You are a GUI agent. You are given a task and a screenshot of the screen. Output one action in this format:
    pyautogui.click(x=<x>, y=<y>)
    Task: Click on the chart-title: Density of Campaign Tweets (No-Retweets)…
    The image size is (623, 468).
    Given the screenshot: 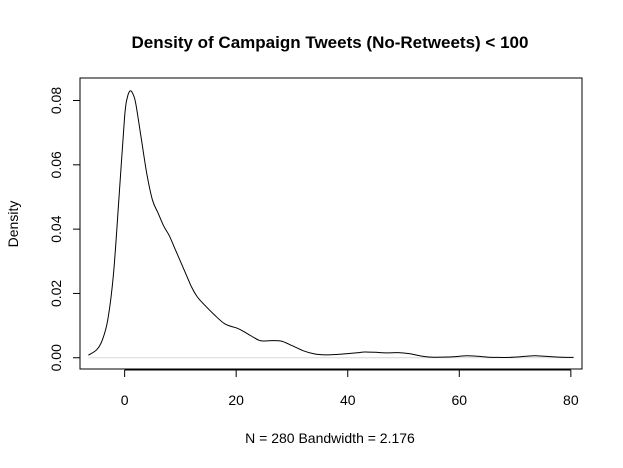 What is the action you would take?
    pyautogui.click(x=330, y=42)
    